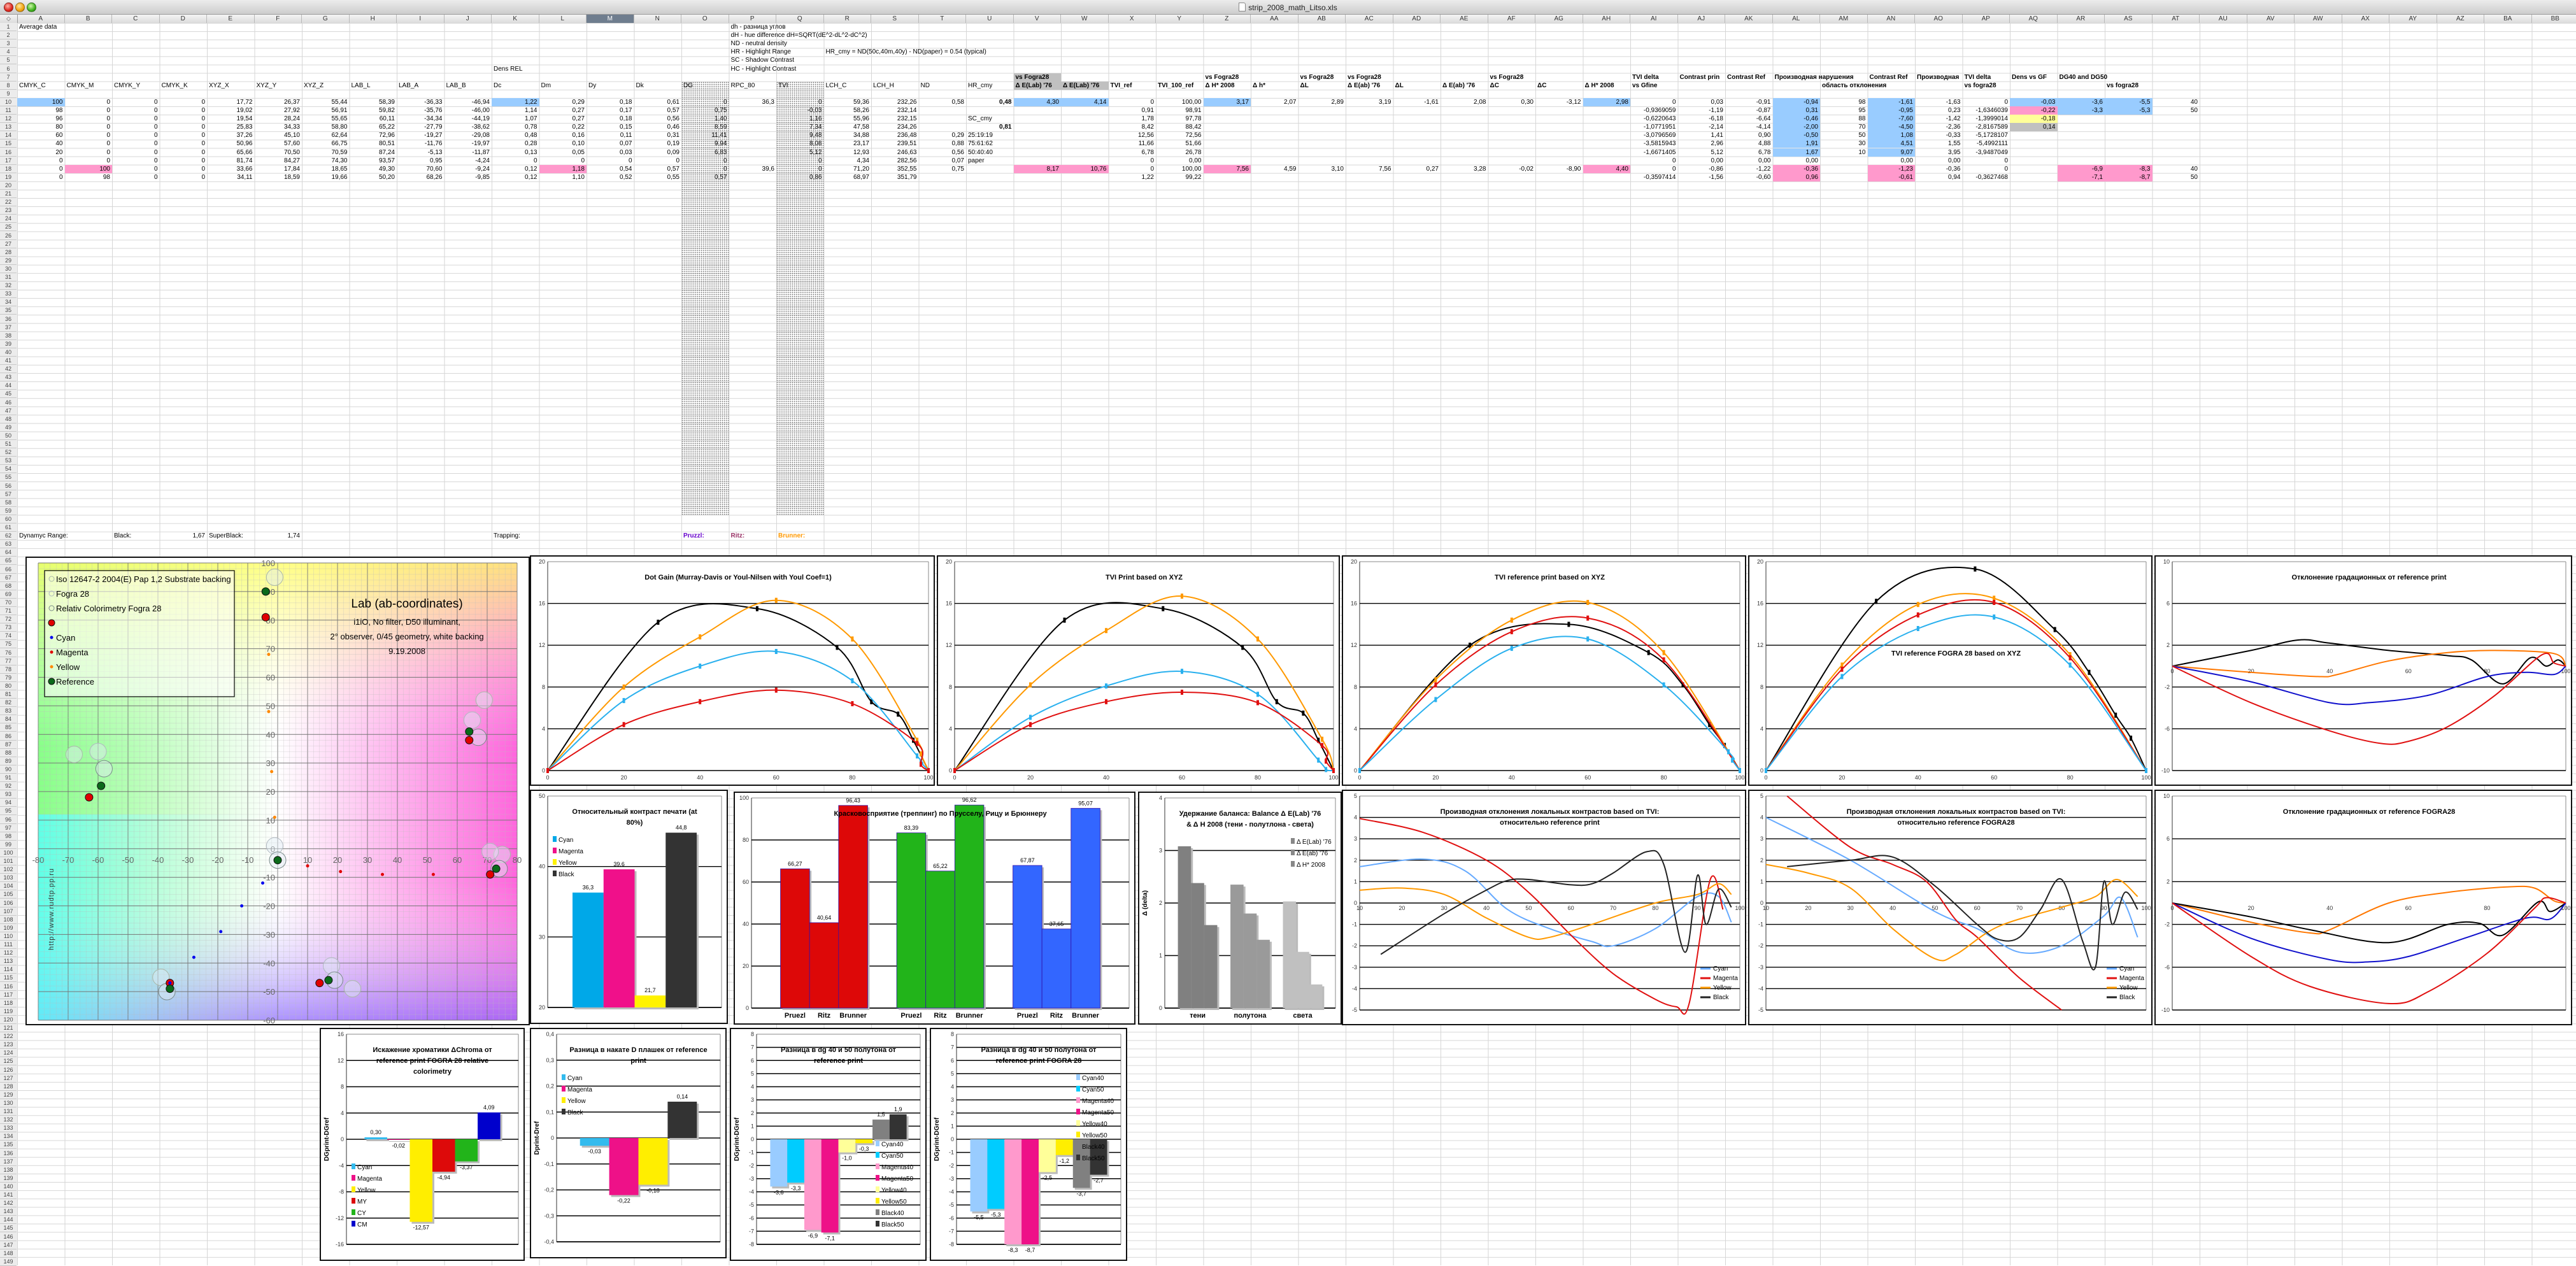 The width and height of the screenshot is (2576, 1266). I want to click on cell-Q19: 0,86, so click(800, 177).